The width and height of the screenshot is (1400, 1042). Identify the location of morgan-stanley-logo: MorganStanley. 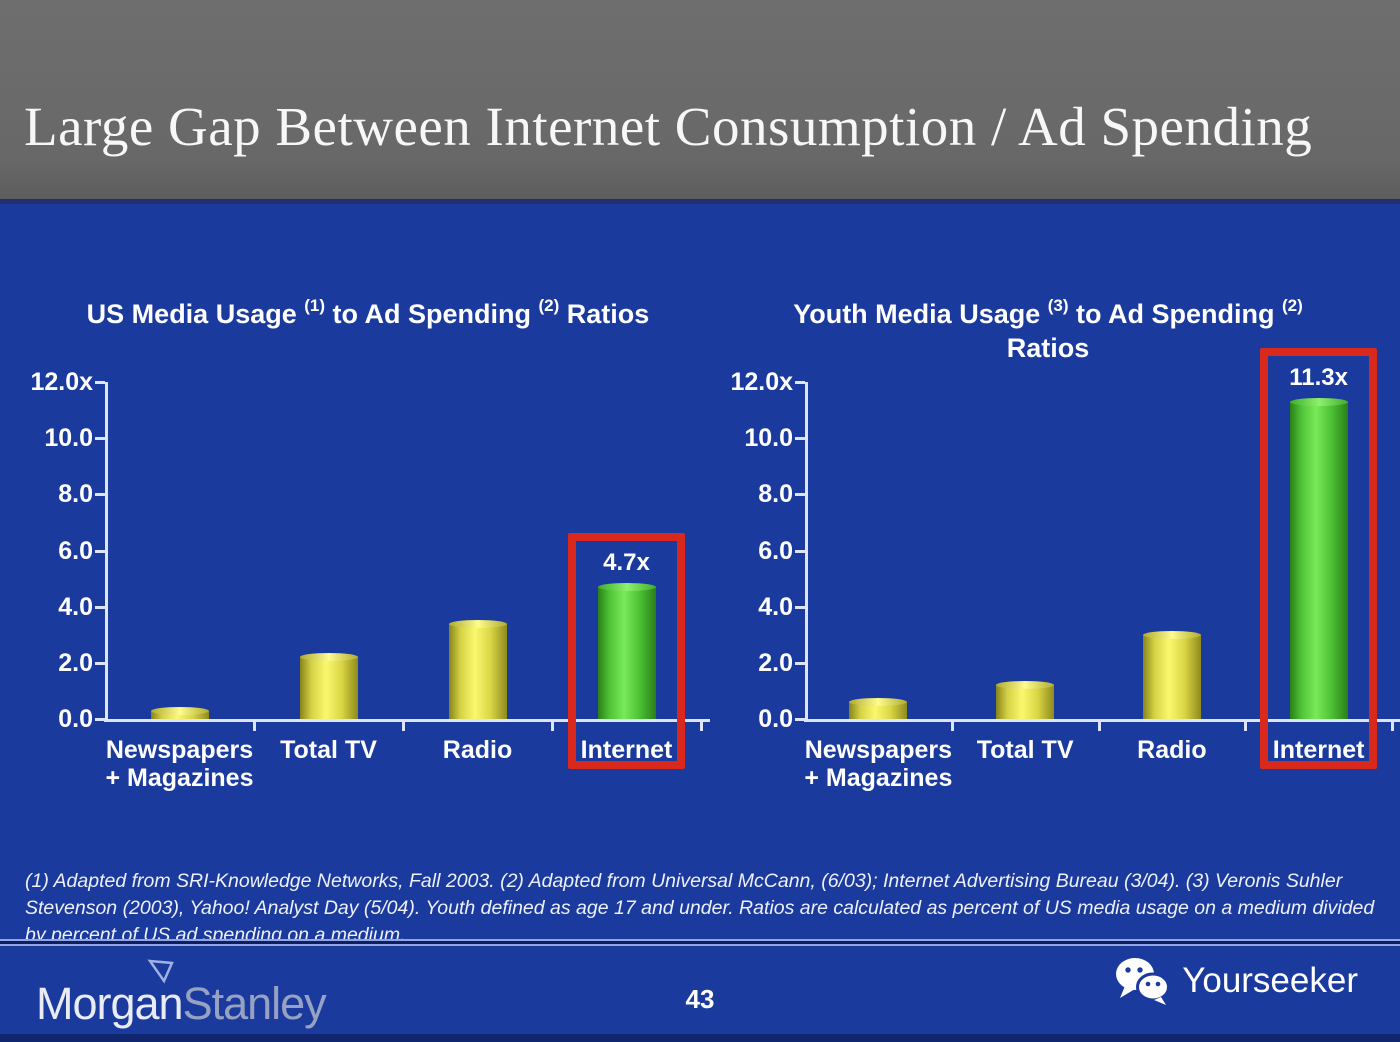
(181, 1004).